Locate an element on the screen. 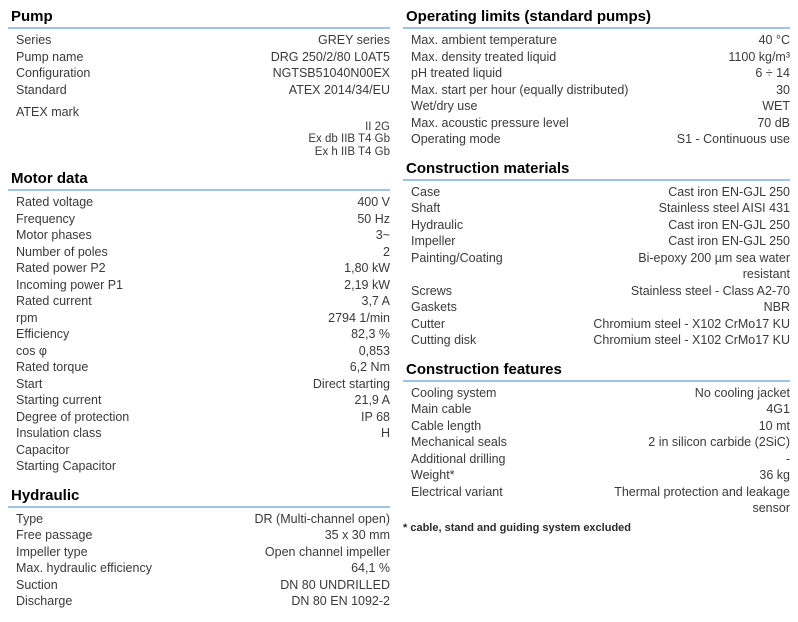 Image resolution: width=798 pixels, height=622 pixels. spec-row: Max. ambient temperature 40 °C is located at coordinates (596, 40).